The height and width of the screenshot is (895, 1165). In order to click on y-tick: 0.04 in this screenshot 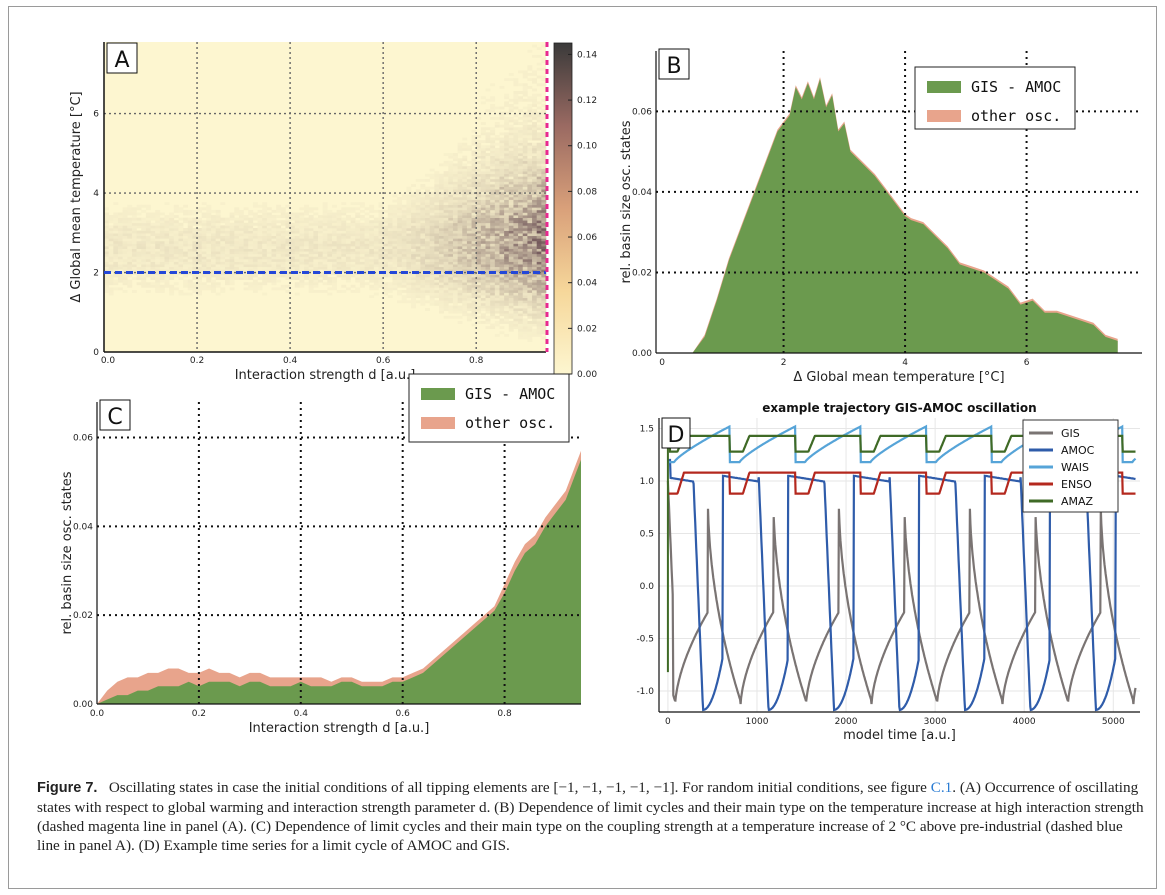, I will do `click(83, 527)`.